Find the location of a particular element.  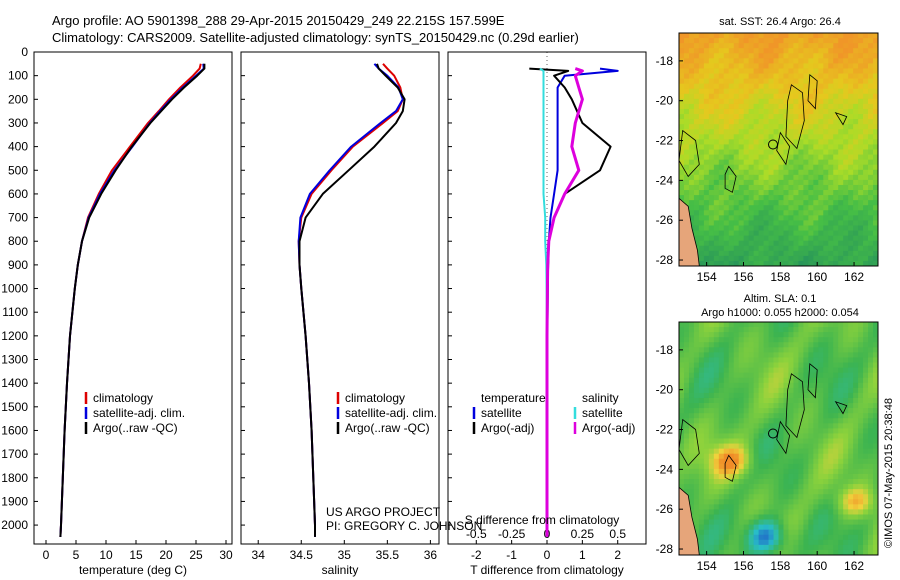

x-tick-label: 2 is located at coordinates (617, 555).